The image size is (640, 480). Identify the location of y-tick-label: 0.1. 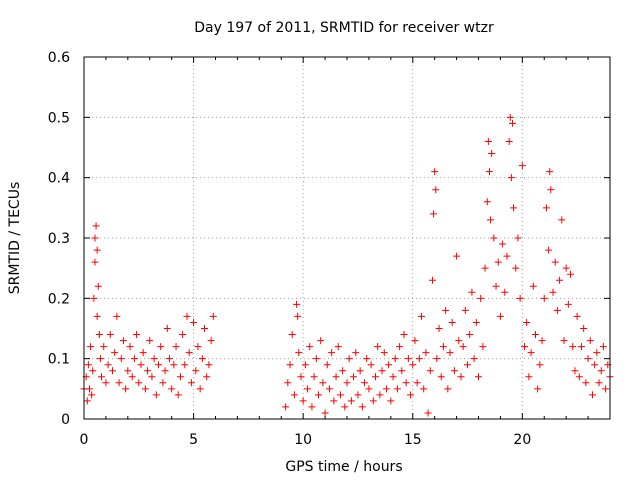
(59, 360).